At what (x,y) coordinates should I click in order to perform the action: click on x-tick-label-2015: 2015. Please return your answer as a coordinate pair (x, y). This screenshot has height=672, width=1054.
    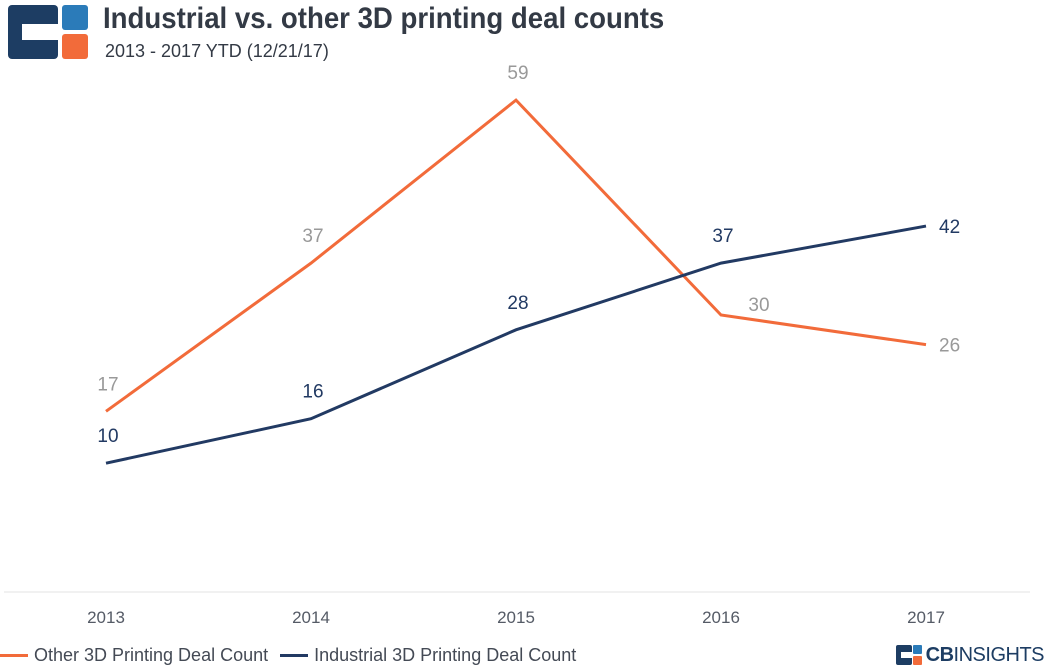
    Looking at the image, I should click on (516, 617).